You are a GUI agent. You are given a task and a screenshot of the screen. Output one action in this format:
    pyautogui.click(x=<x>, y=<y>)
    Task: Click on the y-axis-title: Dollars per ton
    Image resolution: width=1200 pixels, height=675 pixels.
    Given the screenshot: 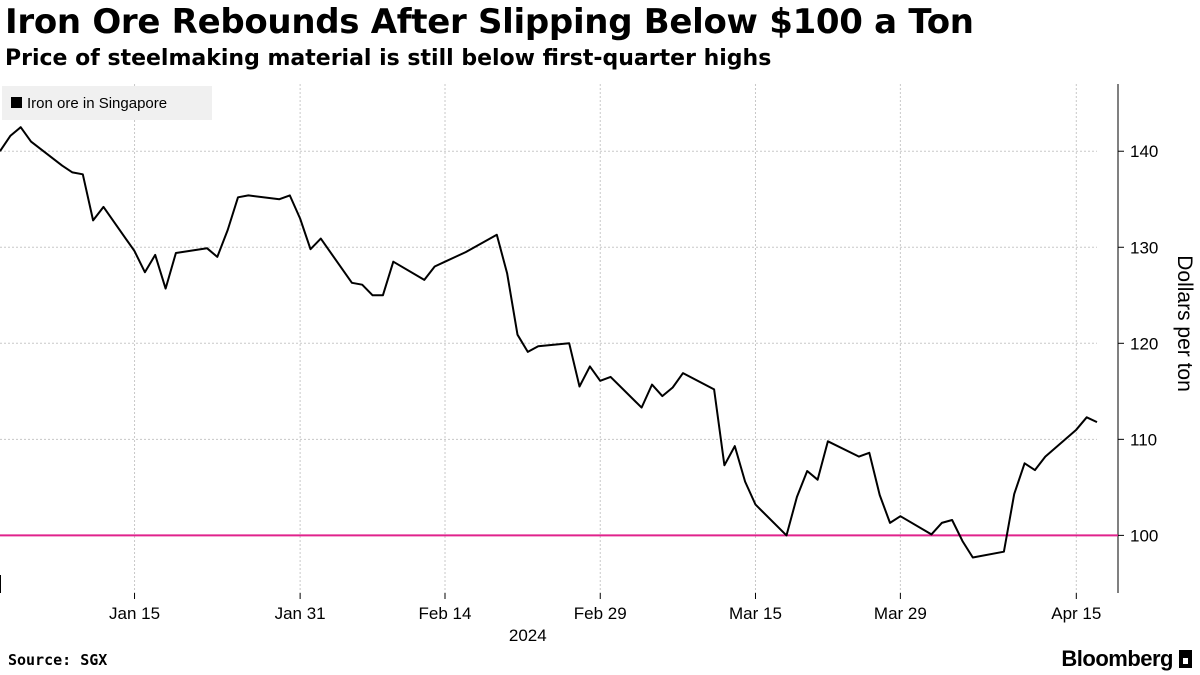 What is the action you would take?
    pyautogui.click(x=1184, y=323)
    